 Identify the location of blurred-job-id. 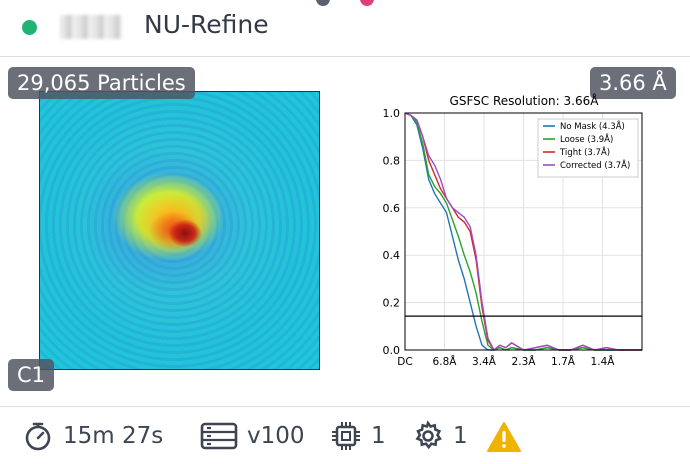
(91, 27).